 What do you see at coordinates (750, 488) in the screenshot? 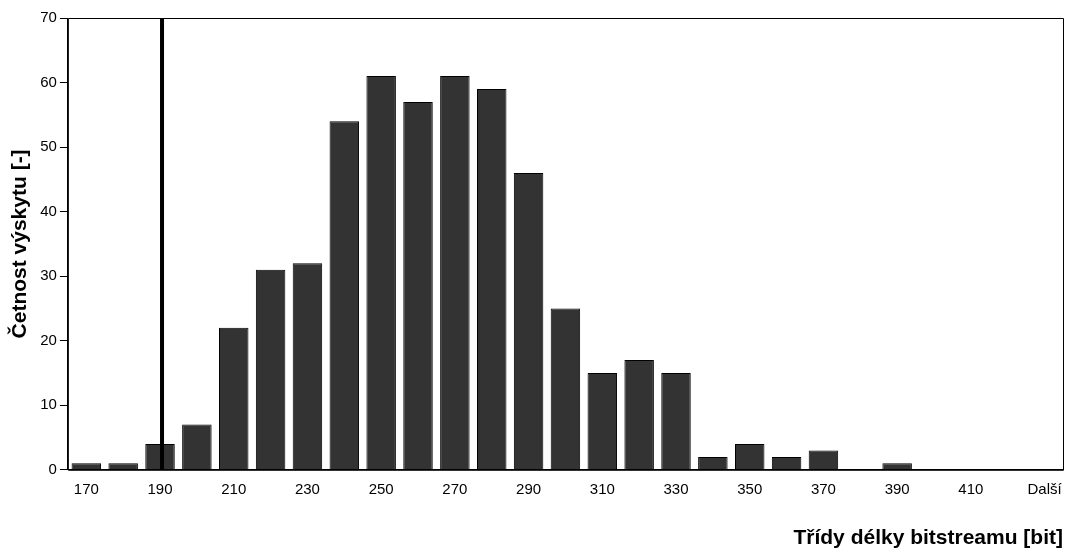
I see `x-tick-label: 350` at bounding box center [750, 488].